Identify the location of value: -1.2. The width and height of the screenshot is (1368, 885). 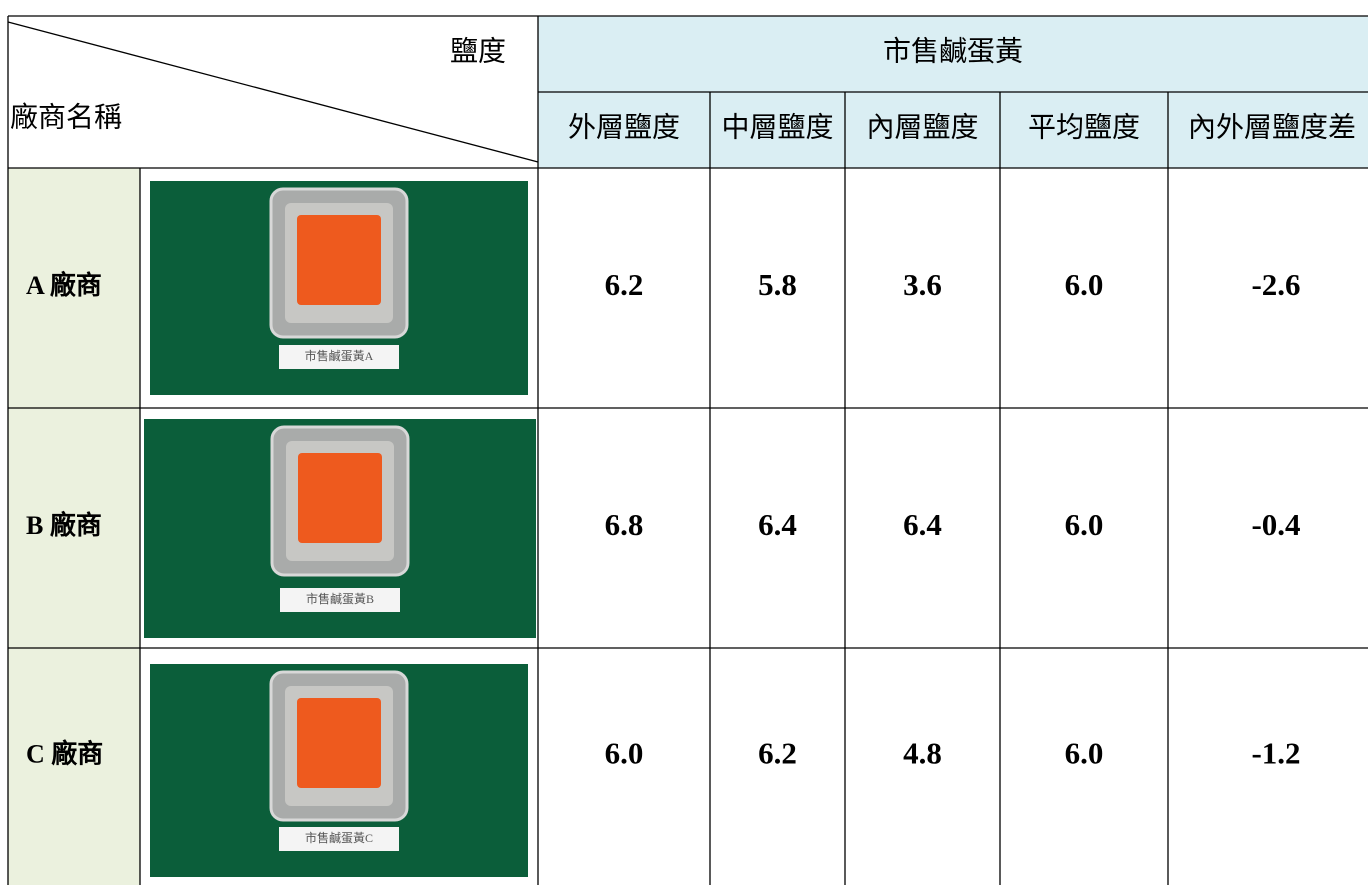
(1275, 753).